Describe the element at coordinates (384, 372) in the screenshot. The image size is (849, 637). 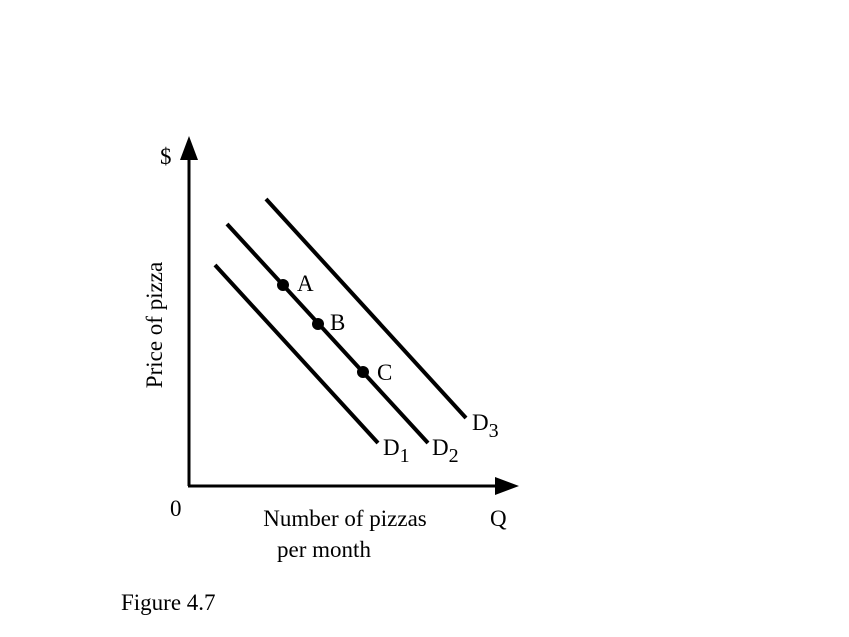
I see `point-label: C` at that location.